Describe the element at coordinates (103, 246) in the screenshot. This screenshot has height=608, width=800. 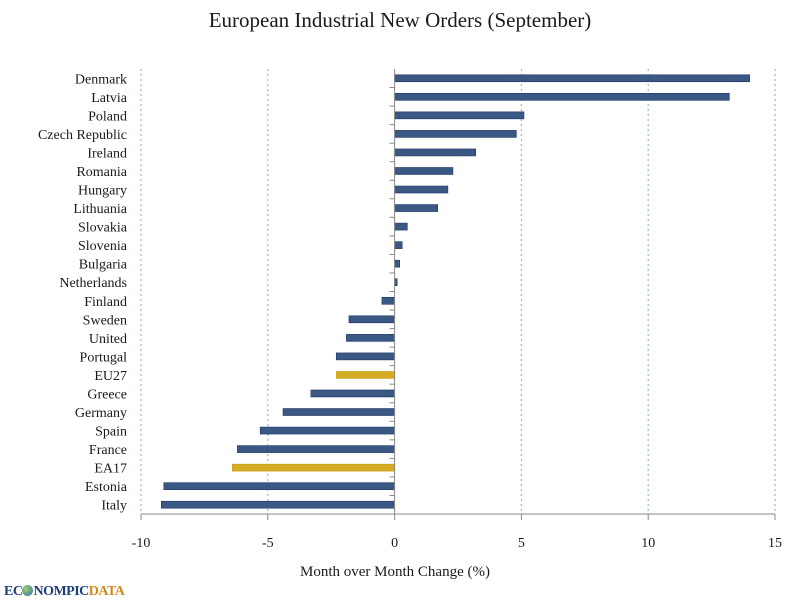
I see `category-label: Slovenia` at that location.